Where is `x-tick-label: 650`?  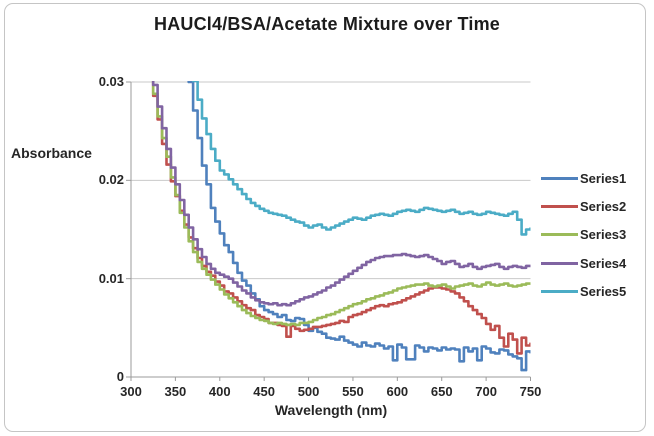
x-tick-label: 650 is located at coordinates (441, 391).